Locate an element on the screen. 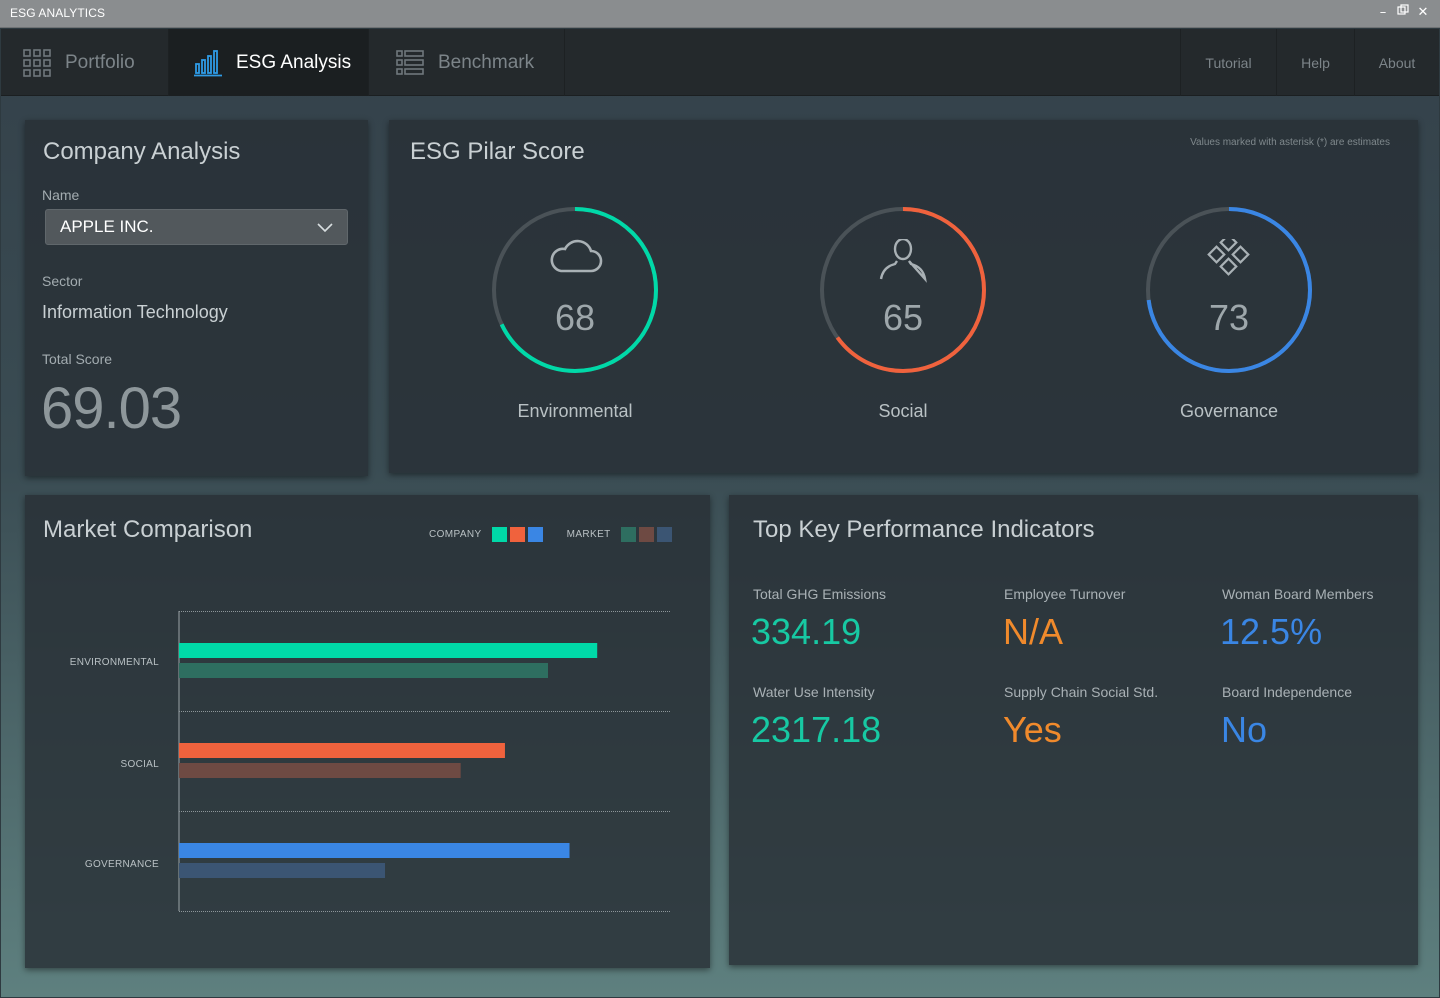 This screenshot has height=998, width=1440. environmental-arc is located at coordinates (575, 290).